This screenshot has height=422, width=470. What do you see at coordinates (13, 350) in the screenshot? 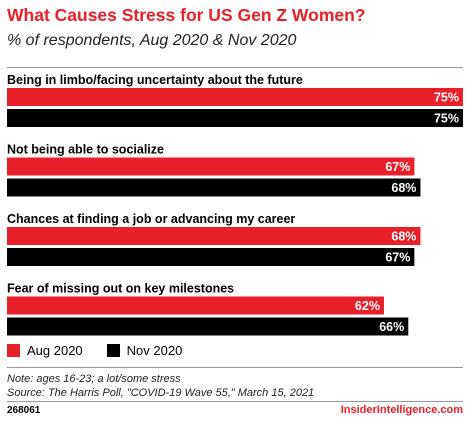
I see `legend-swatch-aug` at bounding box center [13, 350].